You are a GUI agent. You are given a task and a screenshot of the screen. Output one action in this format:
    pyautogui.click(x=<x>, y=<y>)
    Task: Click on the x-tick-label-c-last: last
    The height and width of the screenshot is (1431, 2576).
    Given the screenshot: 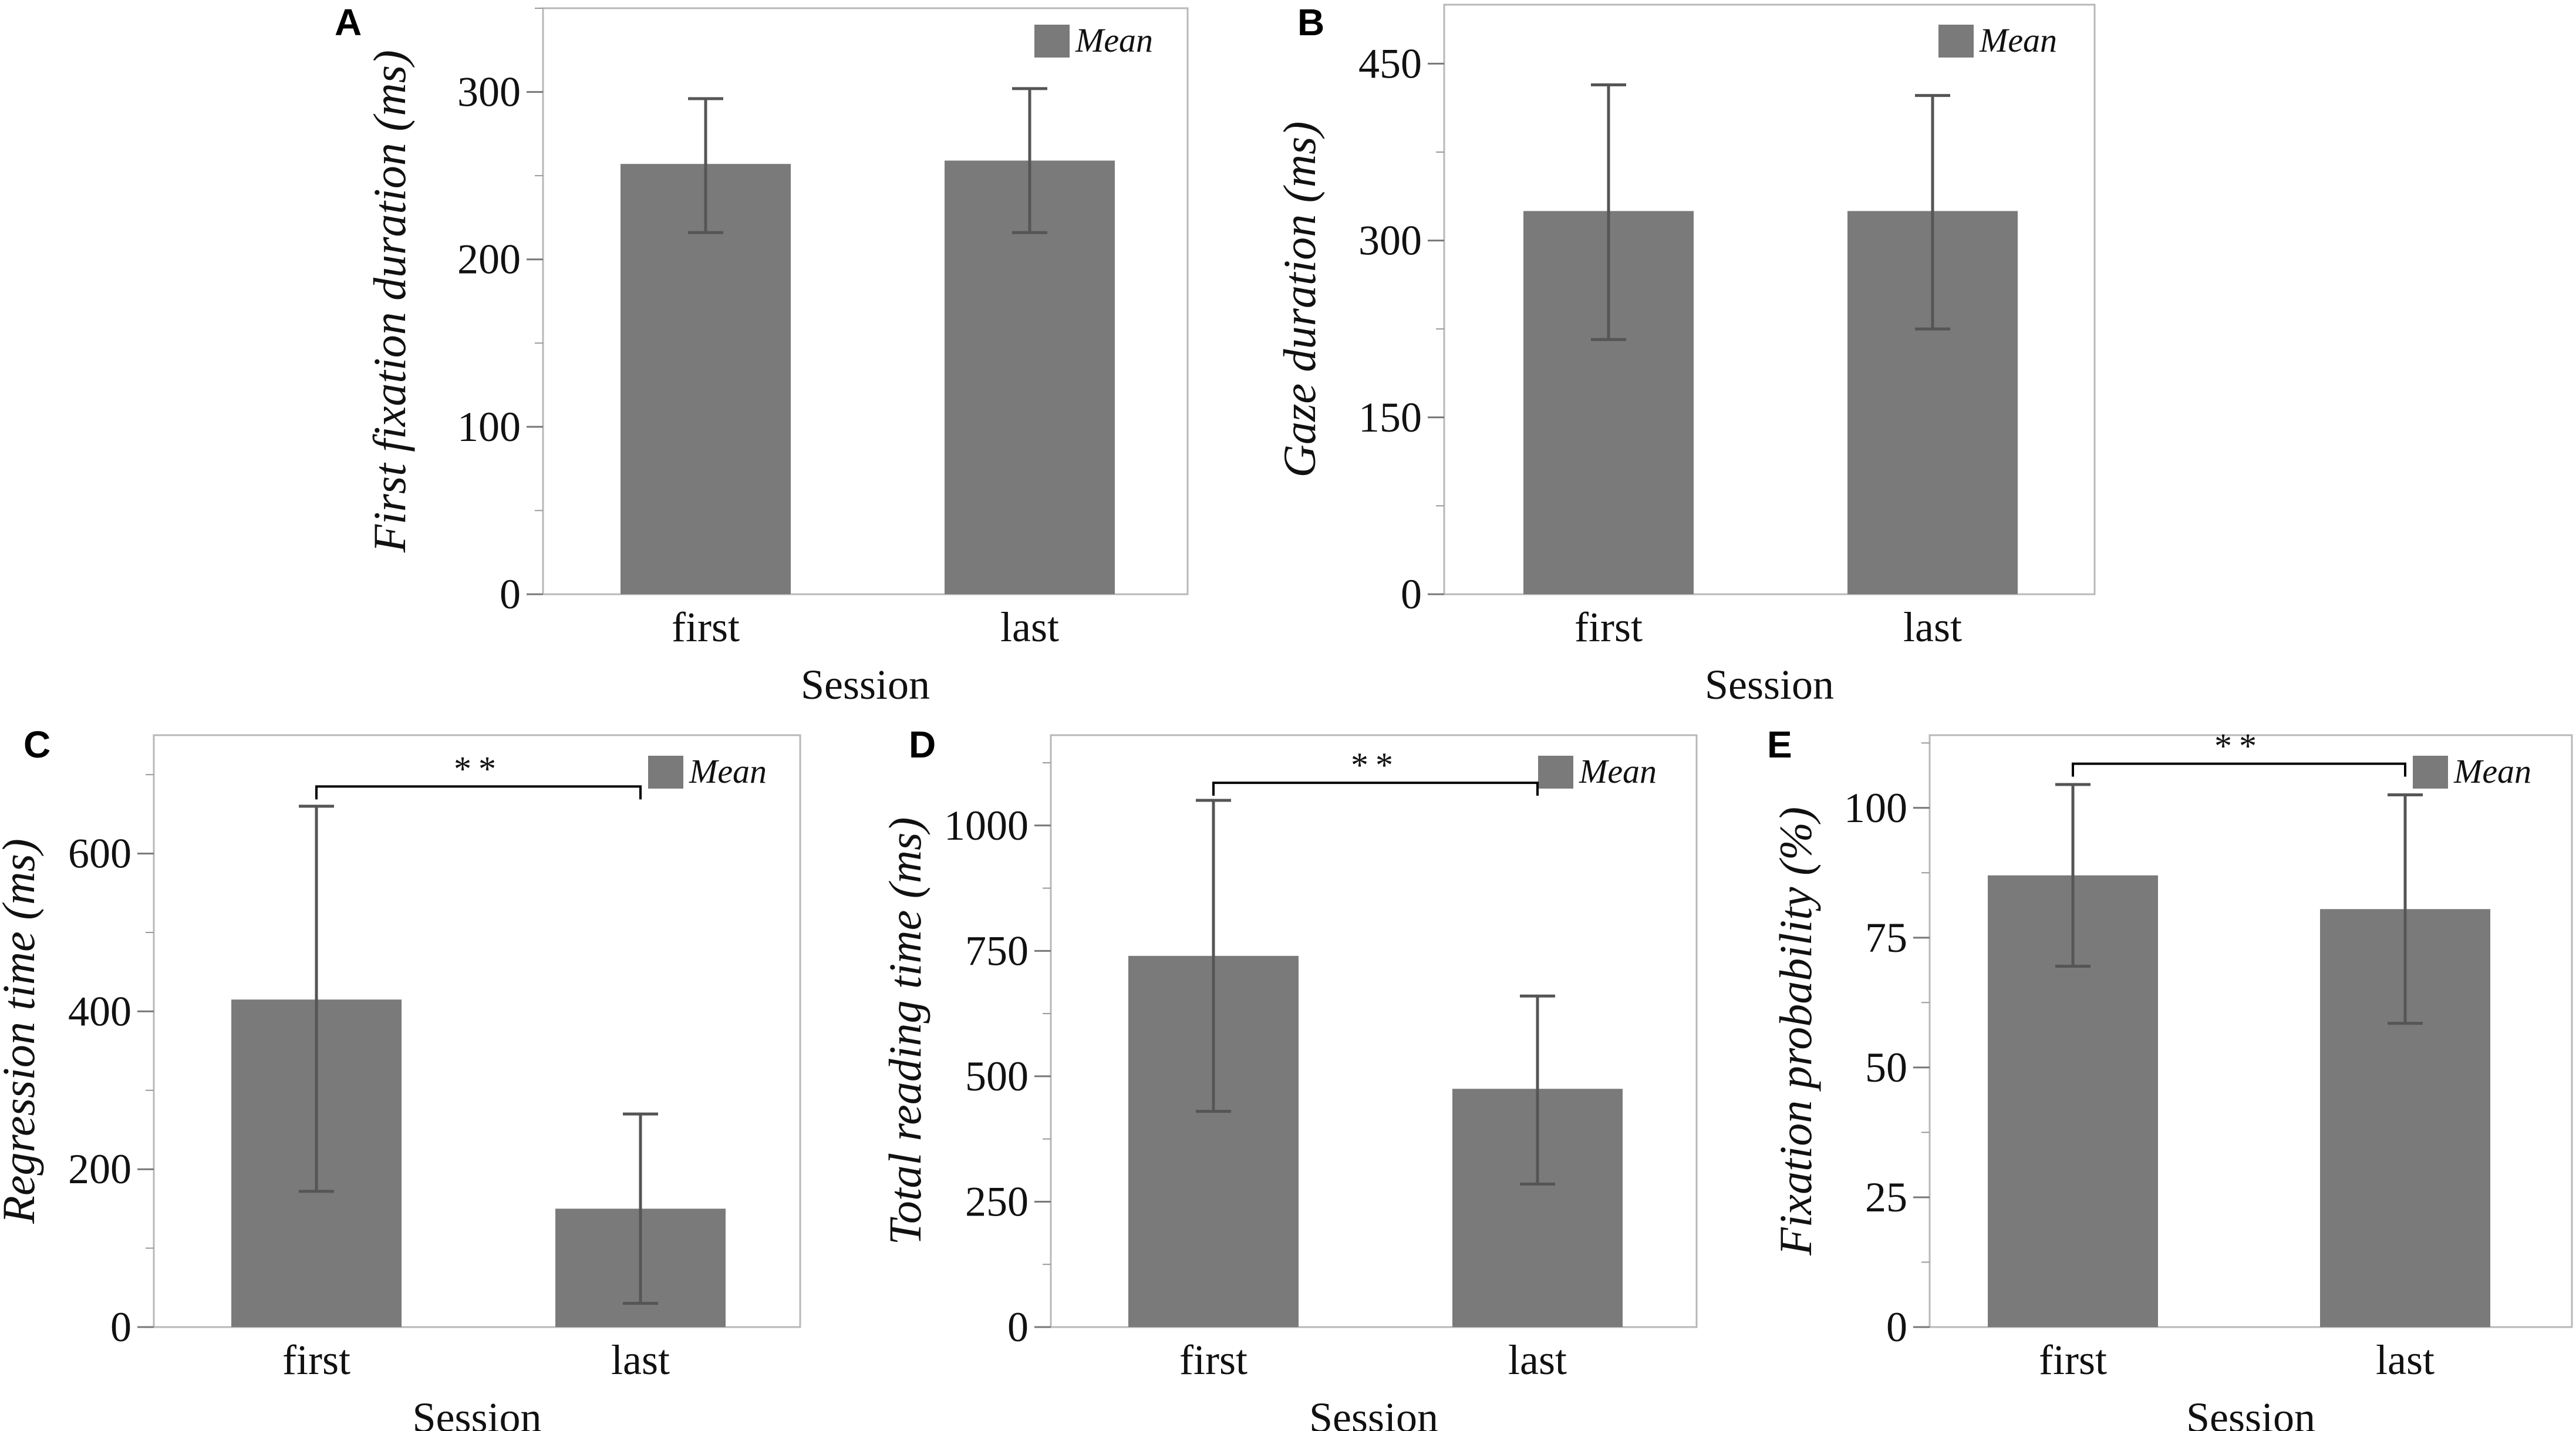 What is the action you would take?
    pyautogui.click(x=640, y=1359)
    